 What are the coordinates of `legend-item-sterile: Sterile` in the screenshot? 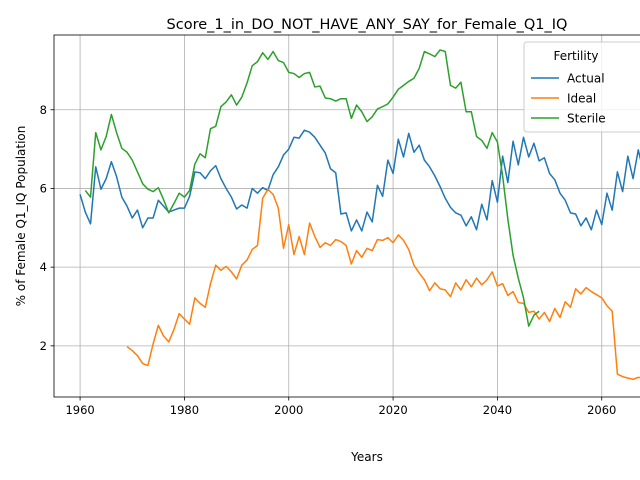 It's located at (568, 119).